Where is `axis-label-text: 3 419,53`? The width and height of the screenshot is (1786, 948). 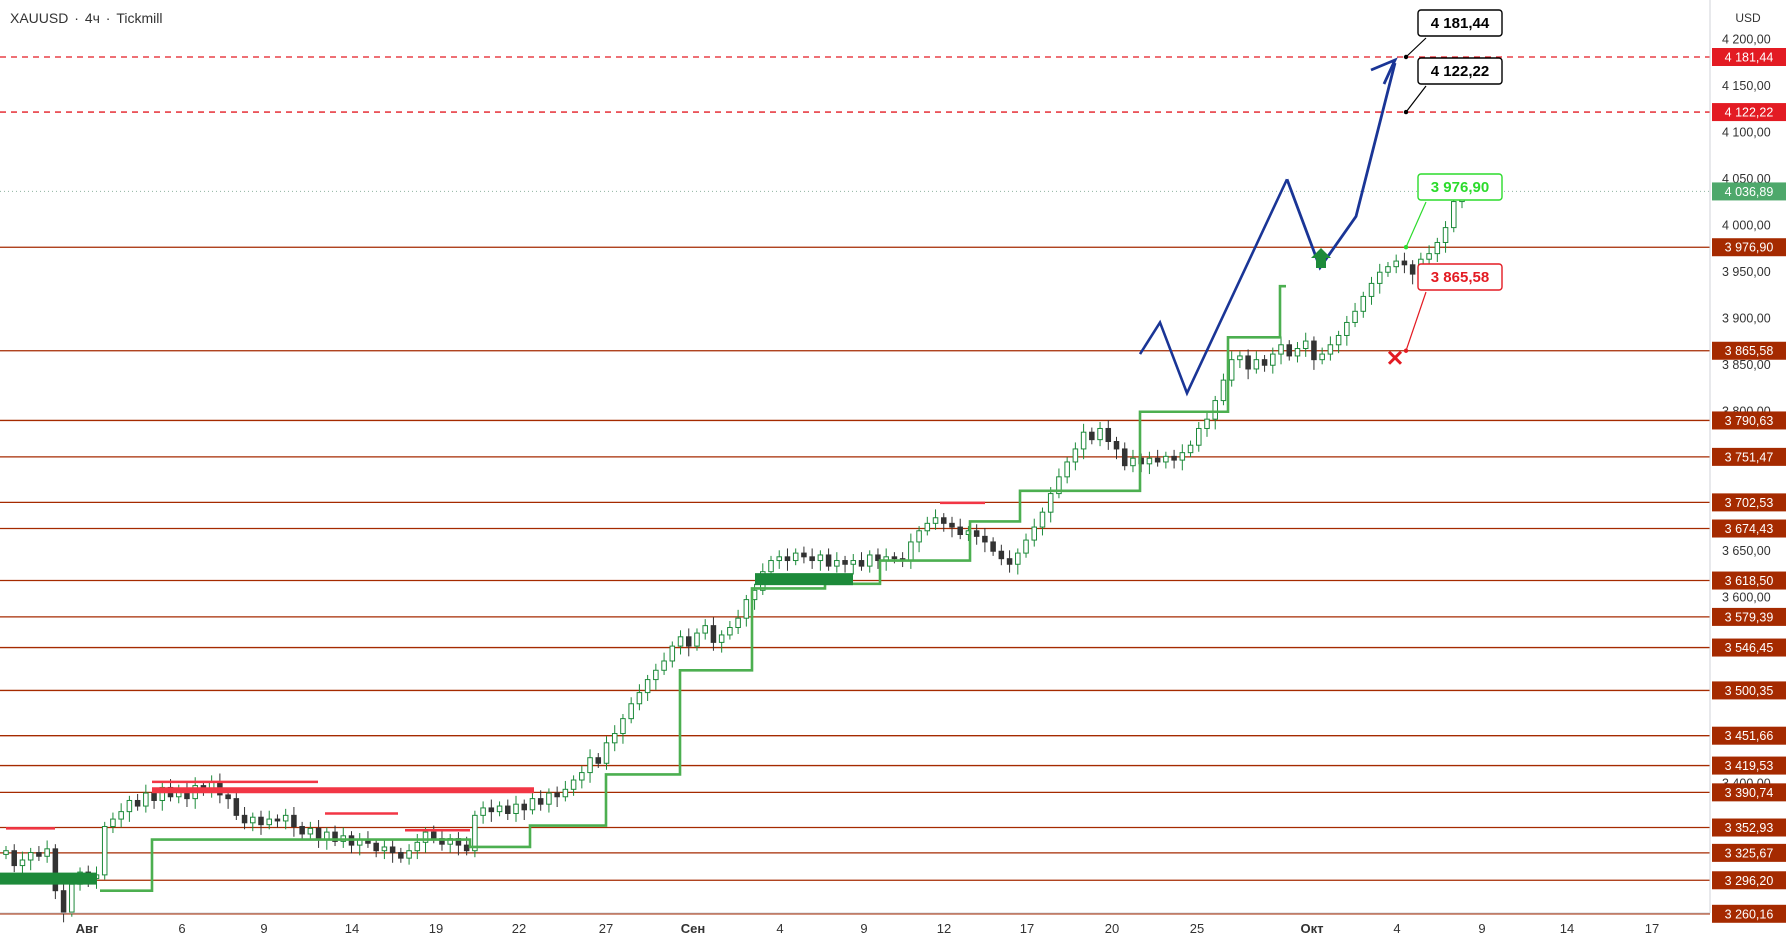
axis-label-text: 3 419,53 is located at coordinates (1749, 766).